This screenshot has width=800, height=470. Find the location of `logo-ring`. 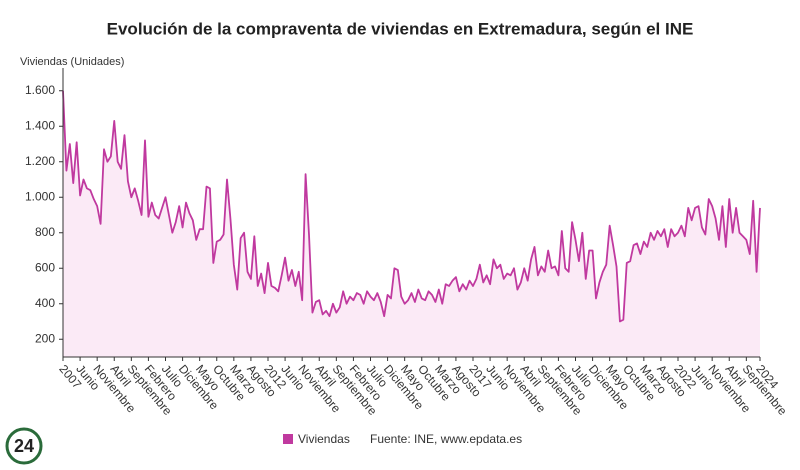

logo-ring is located at coordinates (24, 446).